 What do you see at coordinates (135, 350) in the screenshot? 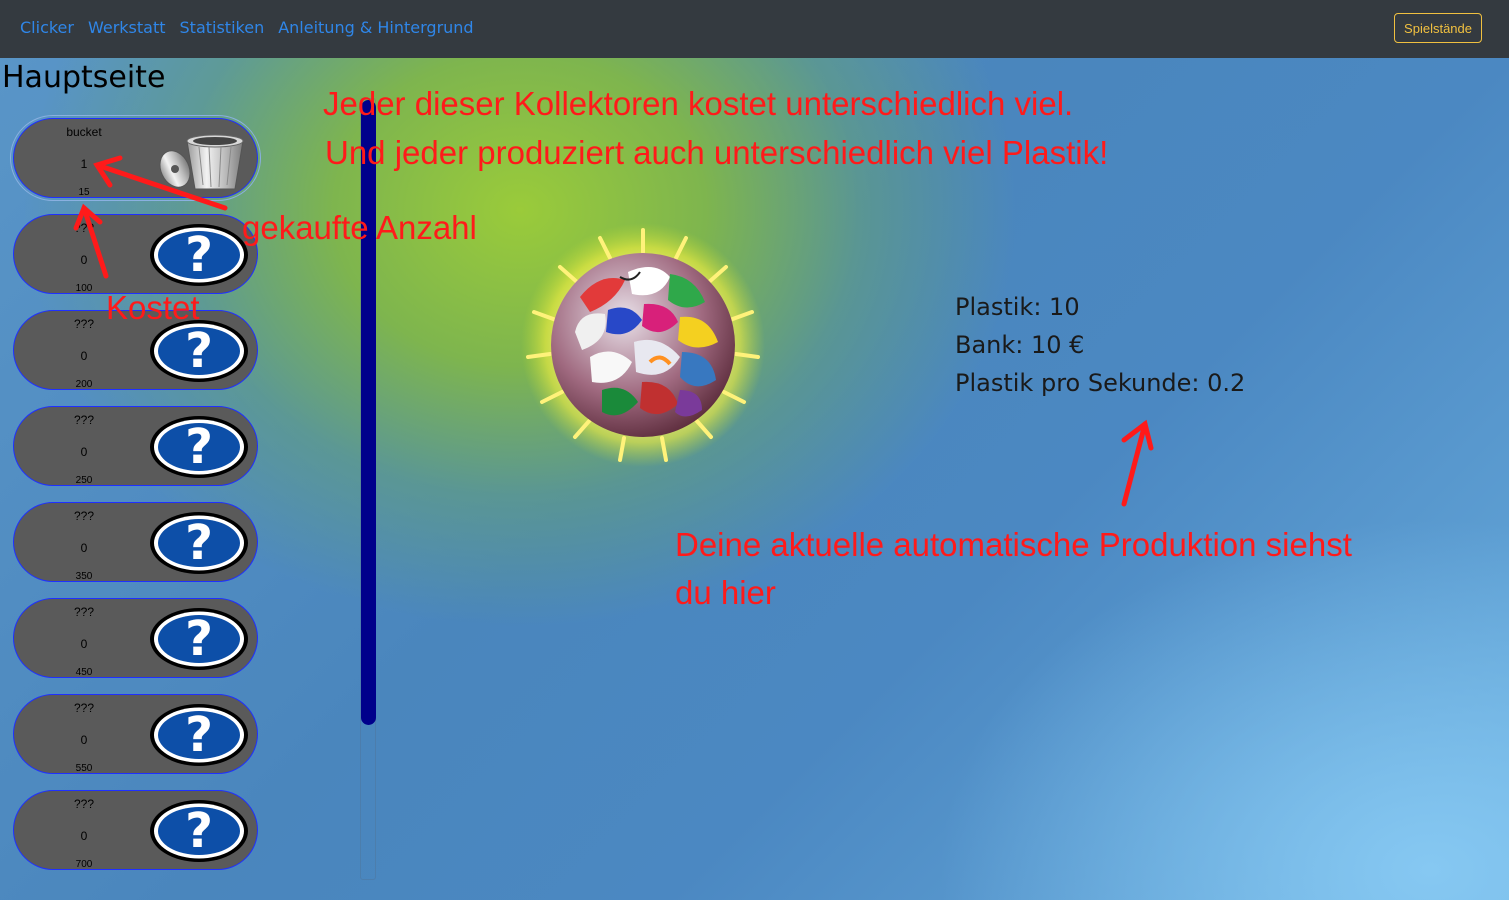
I see `collector-locked-2: ??? 0 200 ?` at bounding box center [135, 350].